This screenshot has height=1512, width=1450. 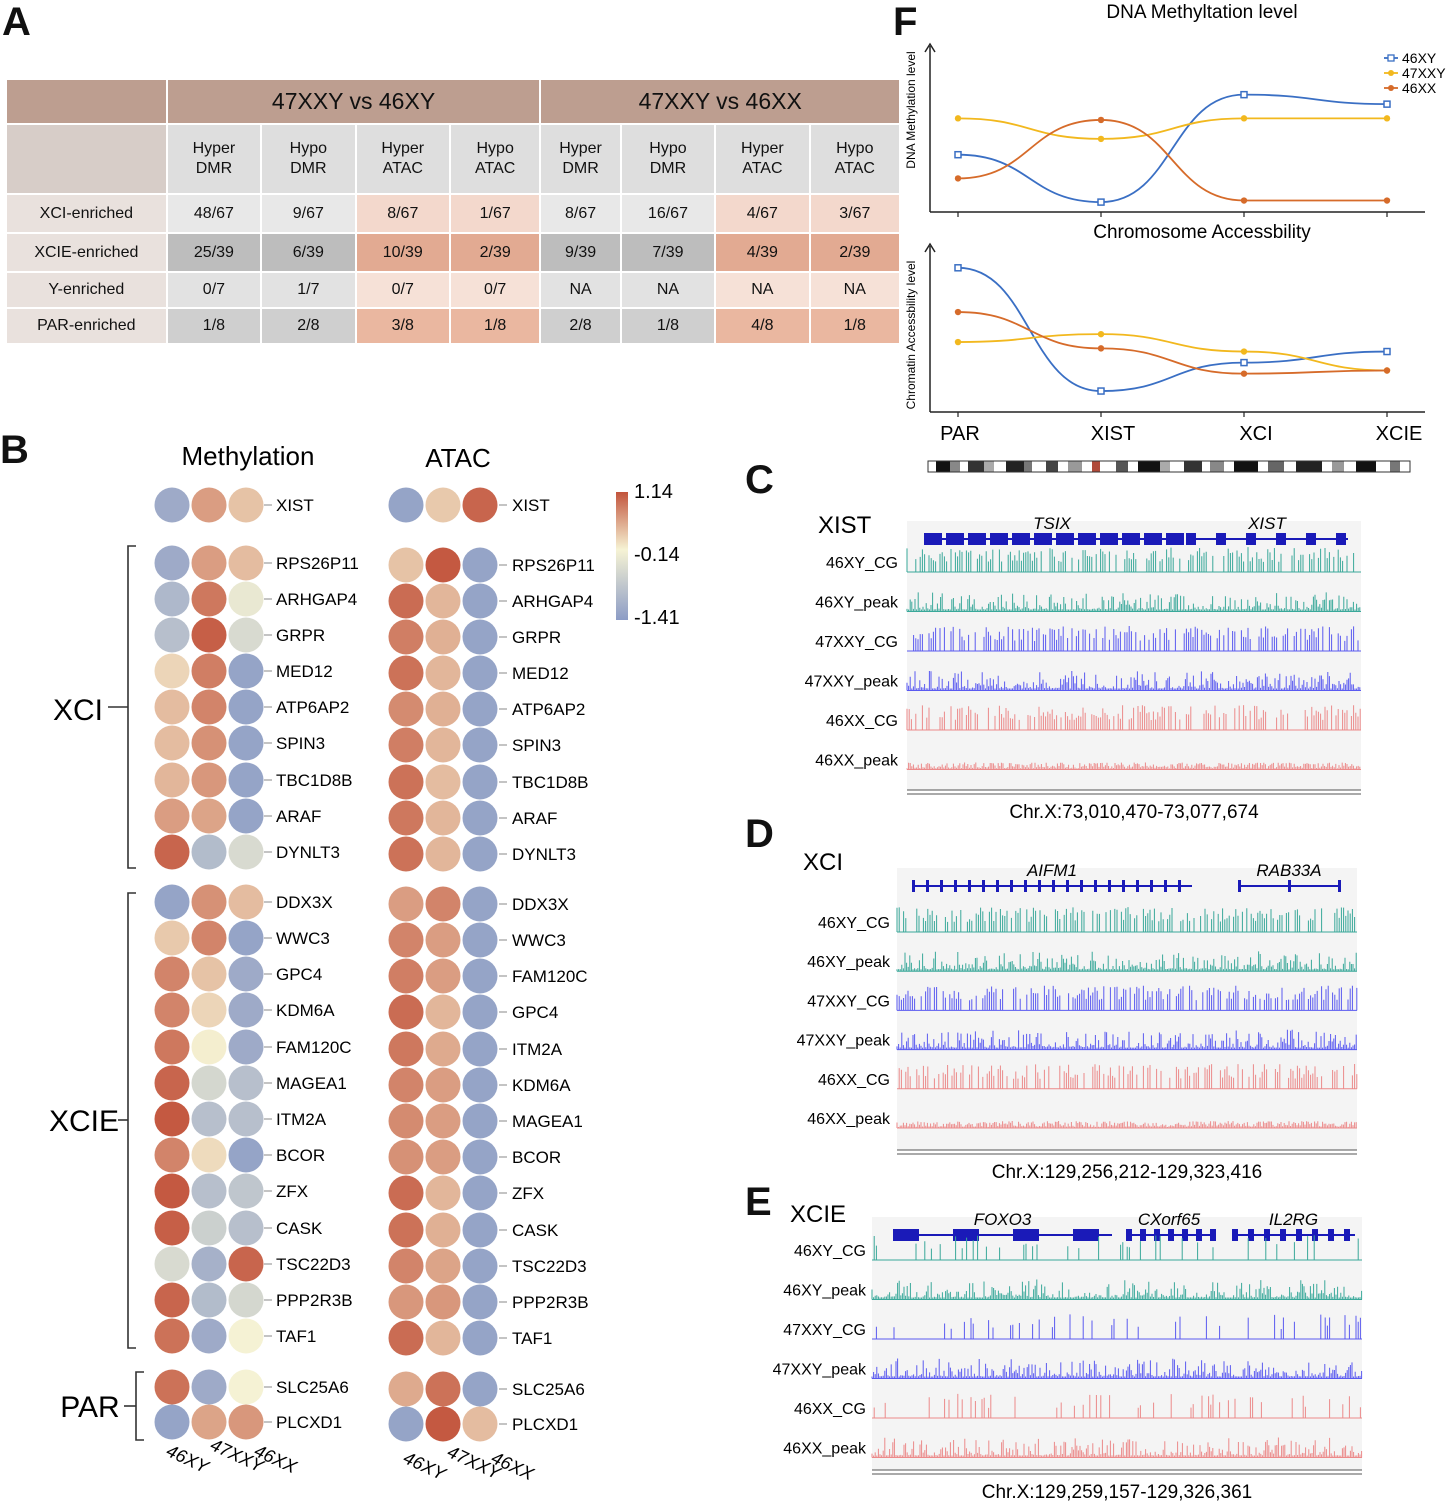 I want to click on category-label: PAR, so click(x=960, y=434).